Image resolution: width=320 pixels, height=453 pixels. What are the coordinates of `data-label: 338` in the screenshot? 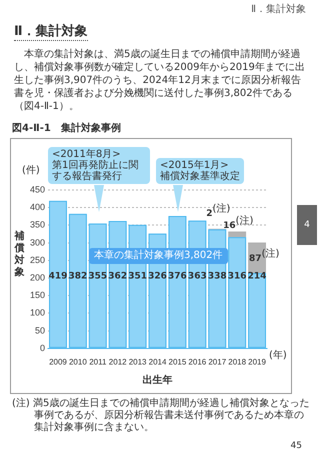 It's located at (217, 277).